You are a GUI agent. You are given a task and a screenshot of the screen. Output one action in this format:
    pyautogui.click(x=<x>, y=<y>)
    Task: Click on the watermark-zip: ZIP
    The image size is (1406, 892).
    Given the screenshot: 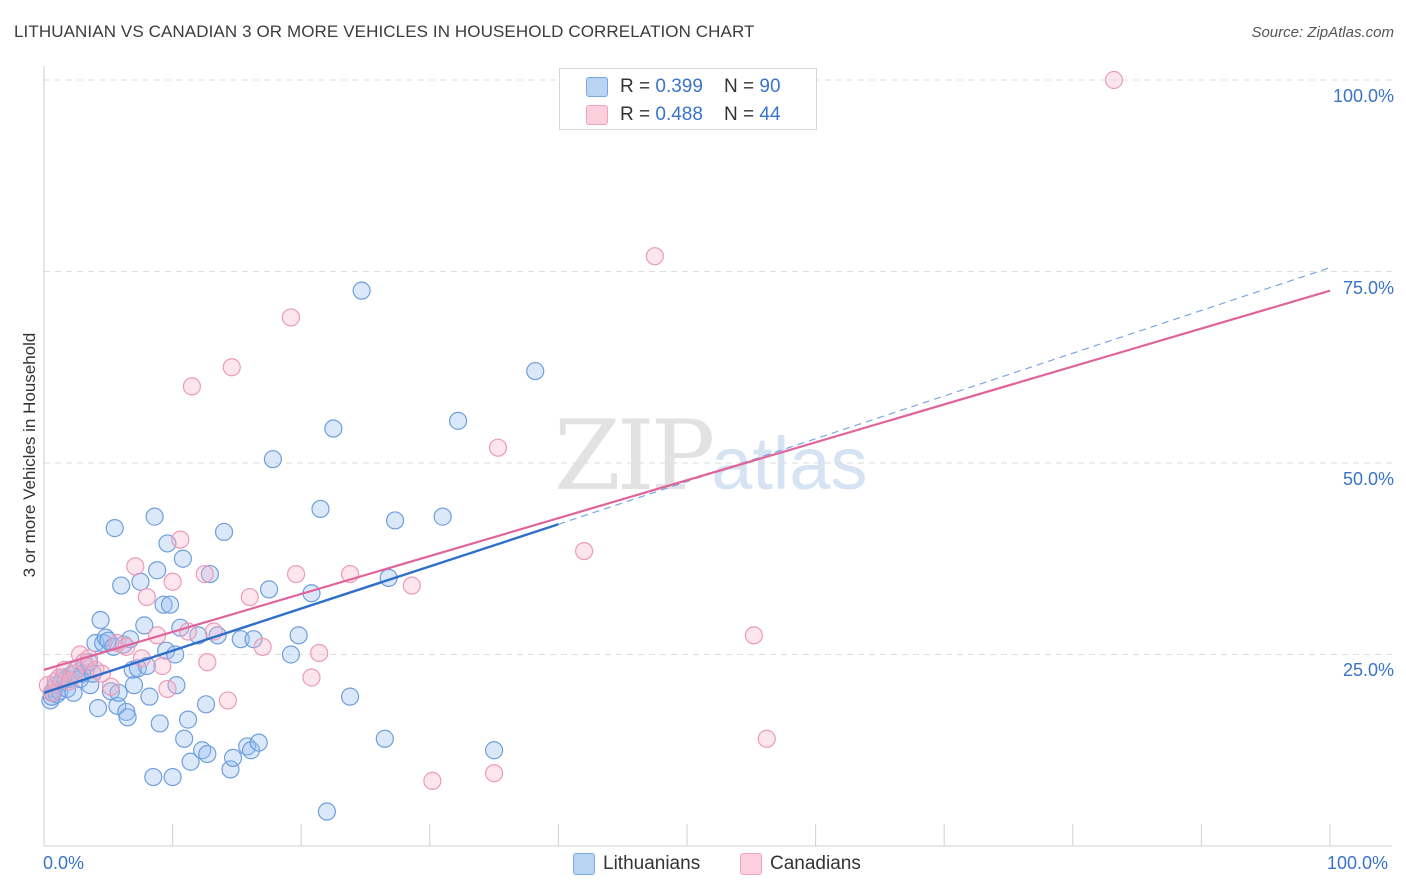 What is the action you would take?
    pyautogui.click(x=634, y=456)
    